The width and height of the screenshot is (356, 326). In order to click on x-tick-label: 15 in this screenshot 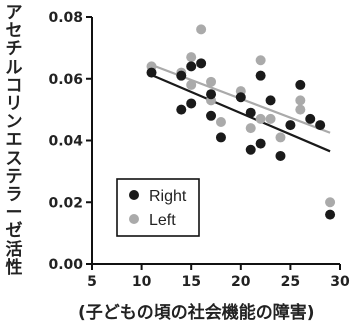, I will do `click(190, 282)`.